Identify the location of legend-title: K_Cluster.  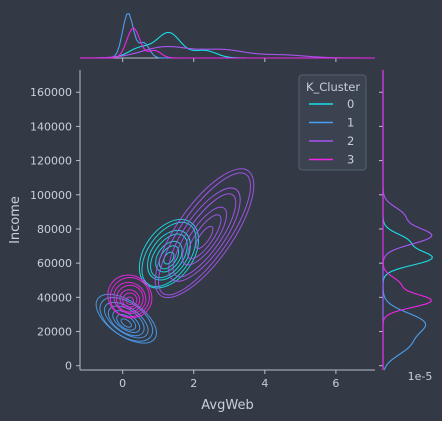
(333, 87).